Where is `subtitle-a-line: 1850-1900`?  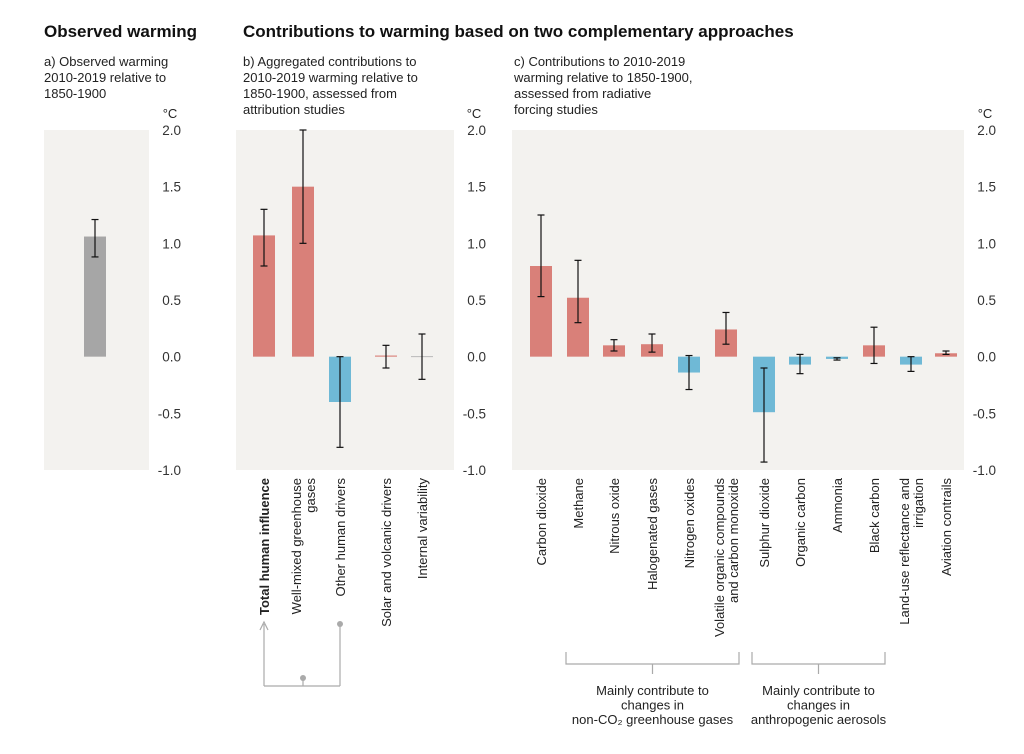 subtitle-a-line: 1850-1900 is located at coordinates (75, 93).